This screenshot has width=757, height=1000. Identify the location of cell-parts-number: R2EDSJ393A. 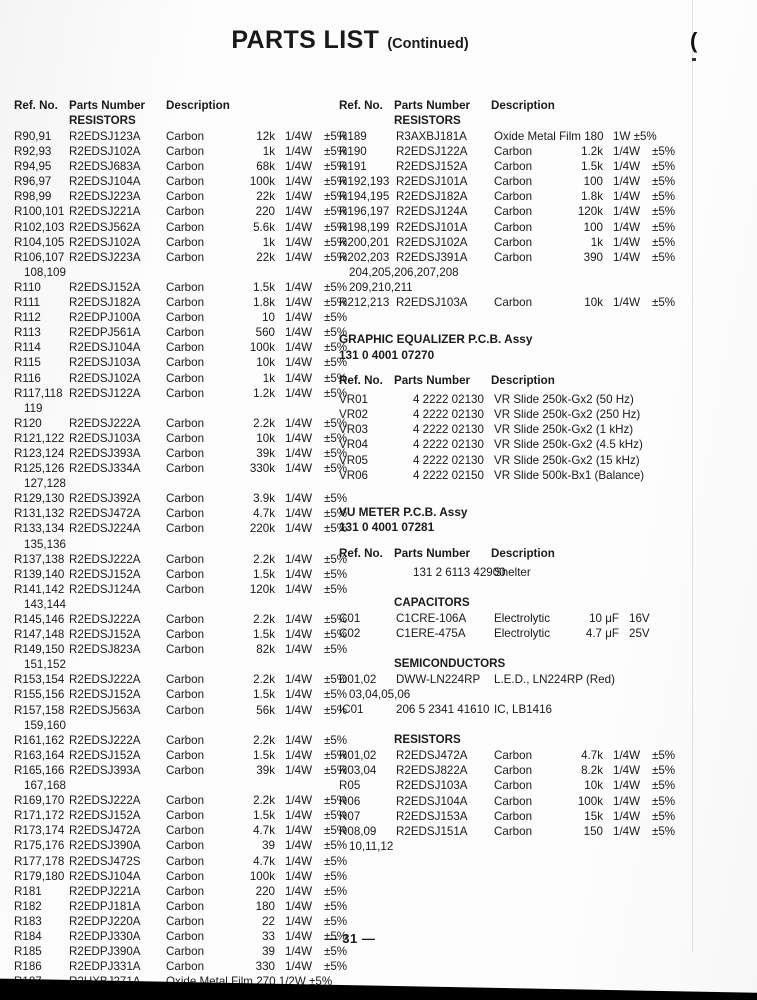
(105, 770).